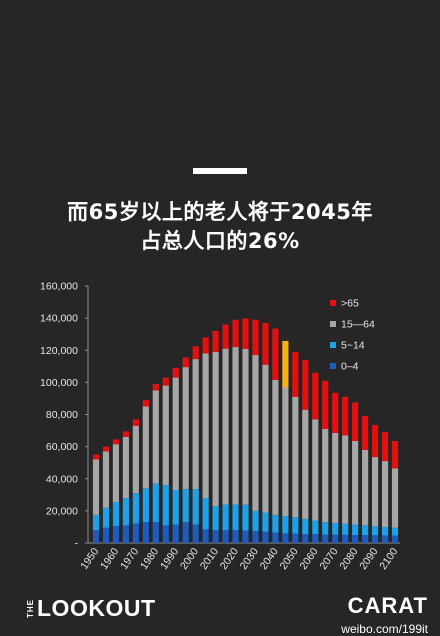 This screenshot has width=440, height=636. Describe the element at coordinates (149, 559) in the screenshot. I see `x-tick-label: 1980` at that location.